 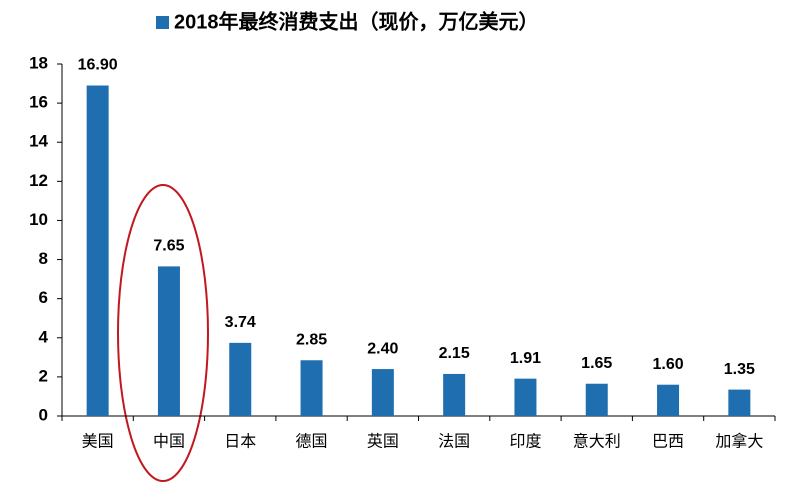 What do you see at coordinates (312, 441) in the screenshot?
I see `x-tick-label: 德国` at bounding box center [312, 441].